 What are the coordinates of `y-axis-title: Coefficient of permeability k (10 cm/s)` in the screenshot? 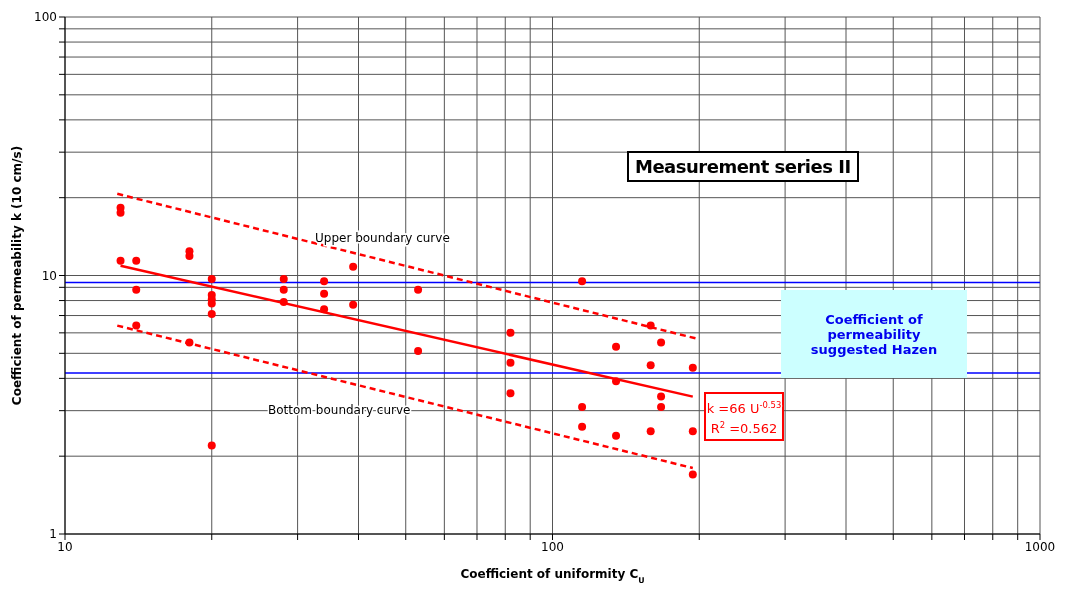 It's located at (17, 275).